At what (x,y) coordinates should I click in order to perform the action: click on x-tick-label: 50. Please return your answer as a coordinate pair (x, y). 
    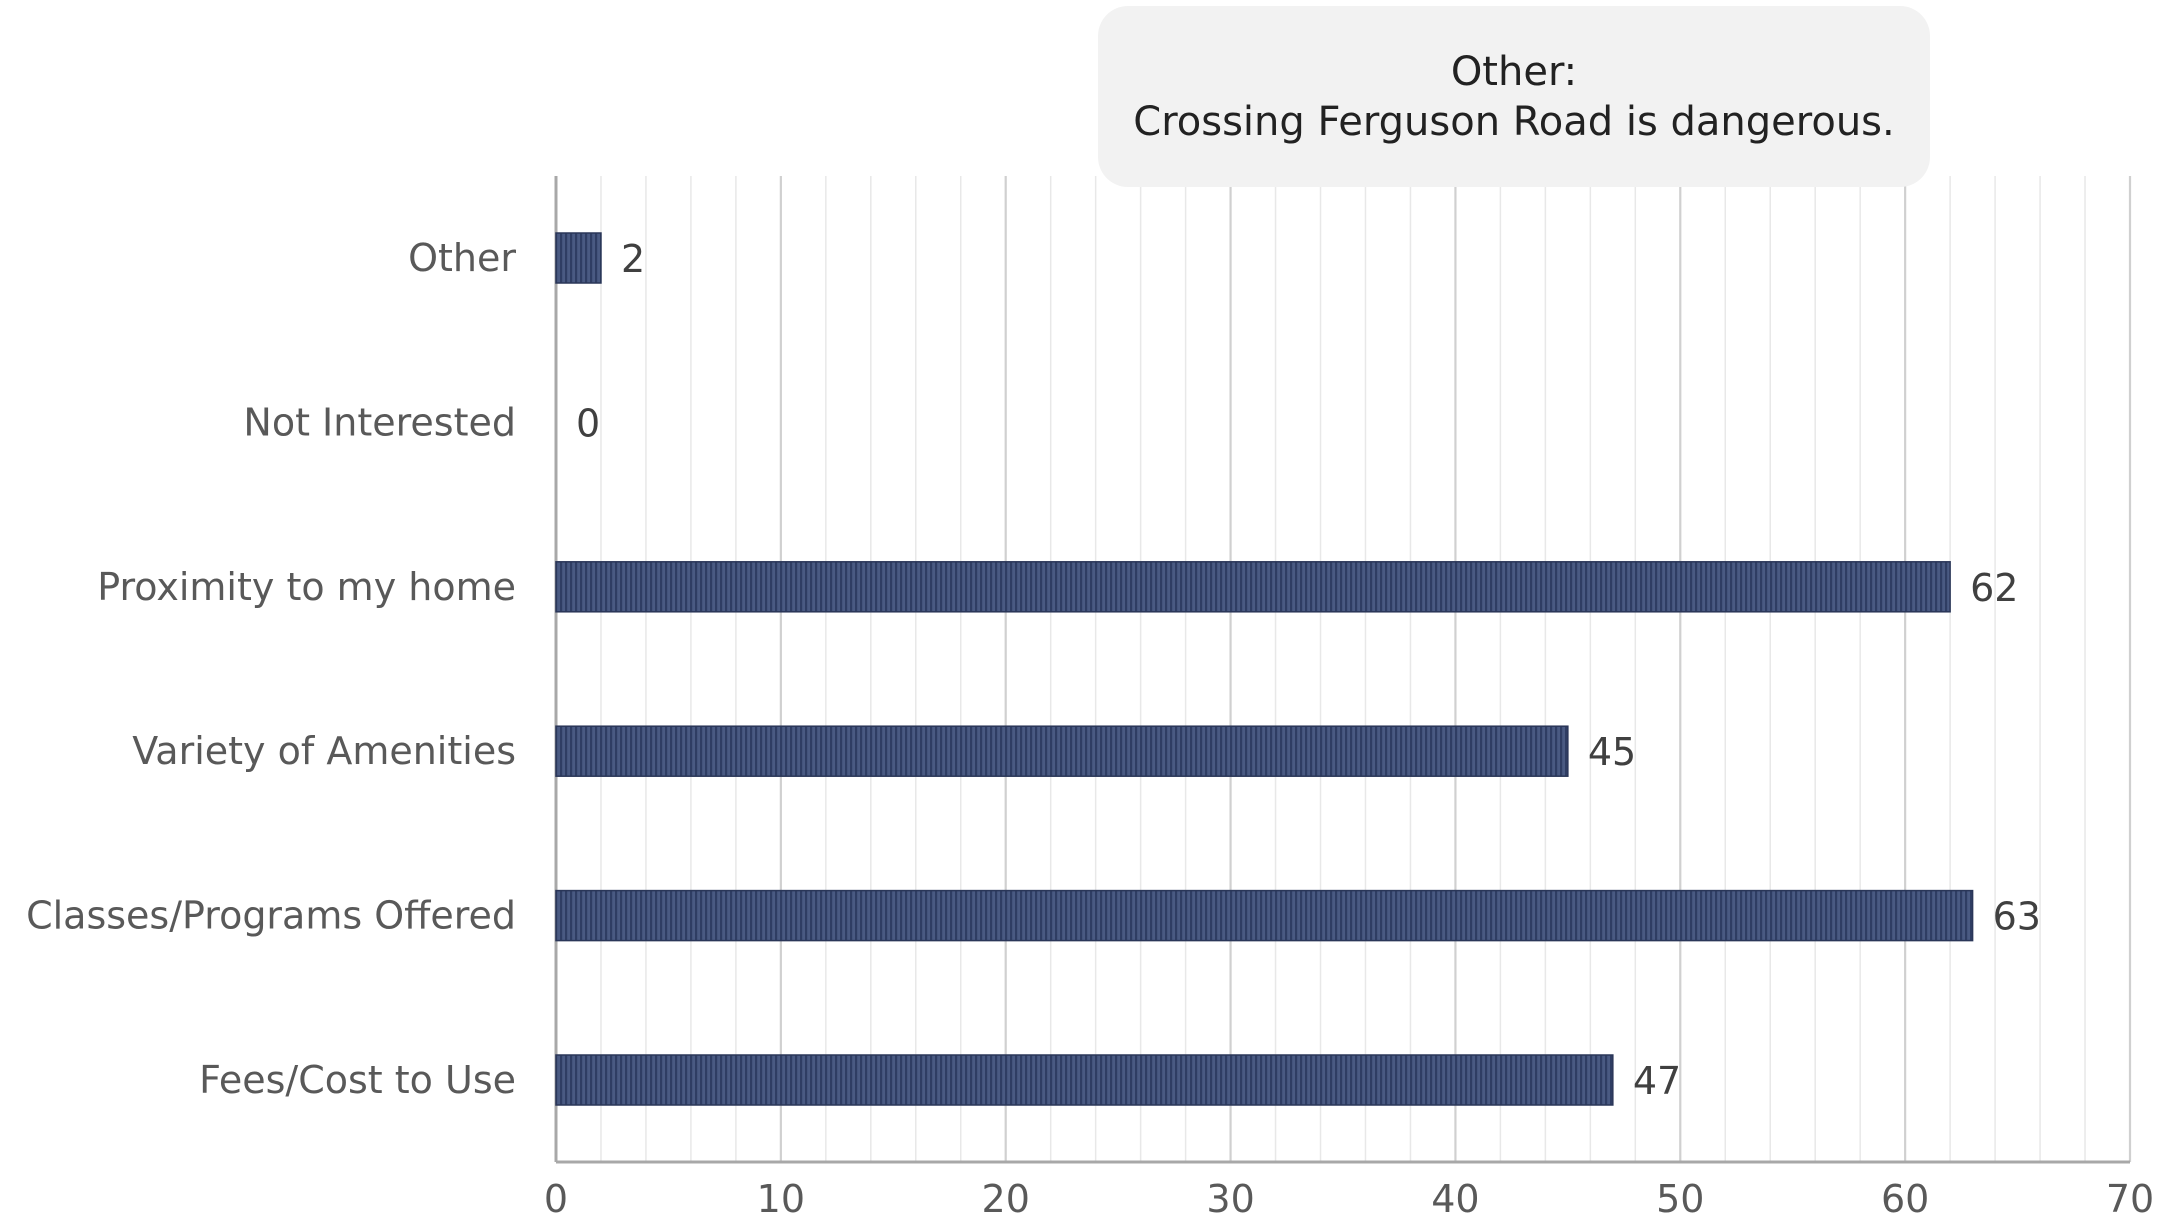
    Looking at the image, I should click on (1680, 1199).